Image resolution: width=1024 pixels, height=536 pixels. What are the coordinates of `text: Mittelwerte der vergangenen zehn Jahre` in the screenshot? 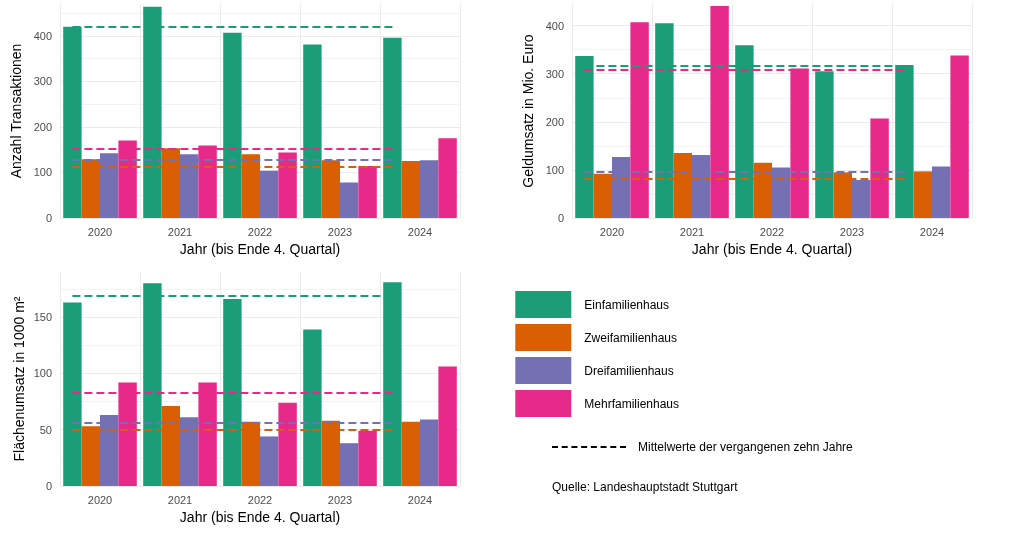 It's located at (745, 447).